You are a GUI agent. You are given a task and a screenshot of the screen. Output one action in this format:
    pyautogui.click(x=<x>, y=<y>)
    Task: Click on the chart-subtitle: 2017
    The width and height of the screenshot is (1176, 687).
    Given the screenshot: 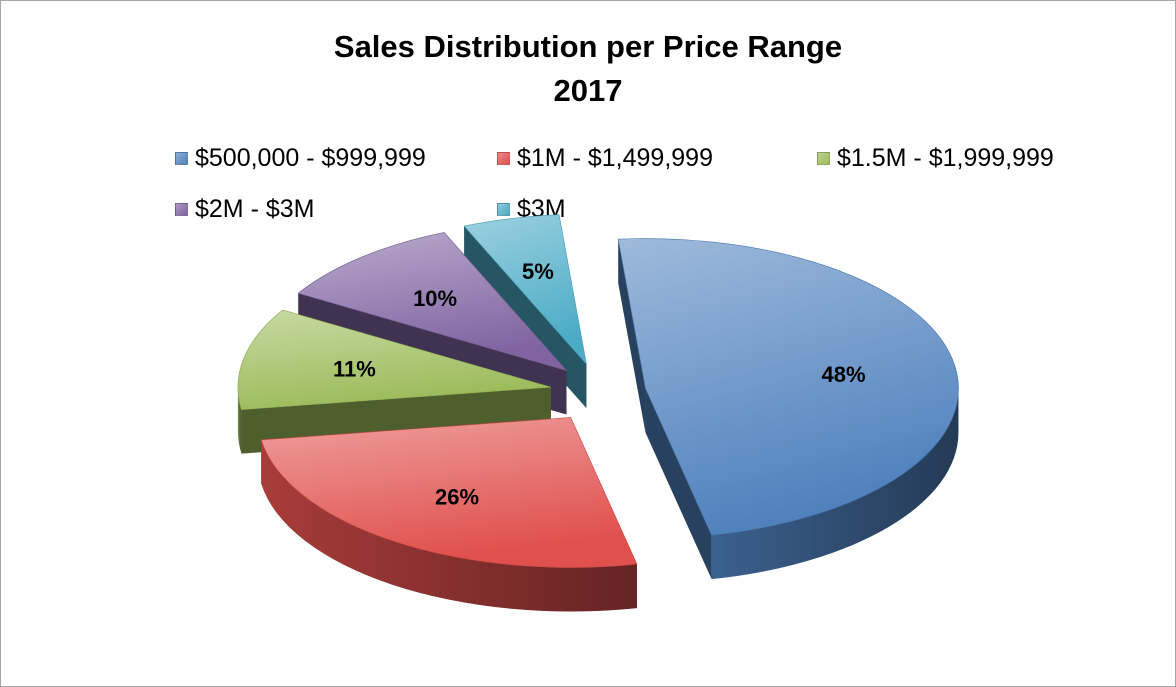 What is the action you would take?
    pyautogui.click(x=588, y=90)
    